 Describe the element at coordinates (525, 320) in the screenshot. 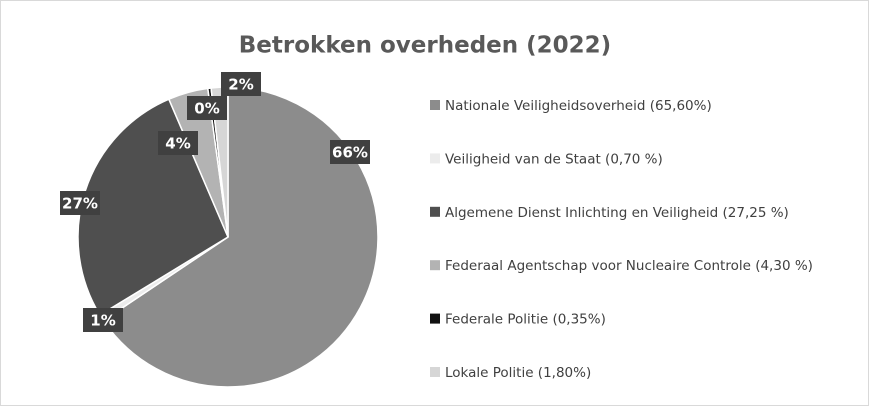

I see `legend-label: Federale Politie (0,35%)` at that location.